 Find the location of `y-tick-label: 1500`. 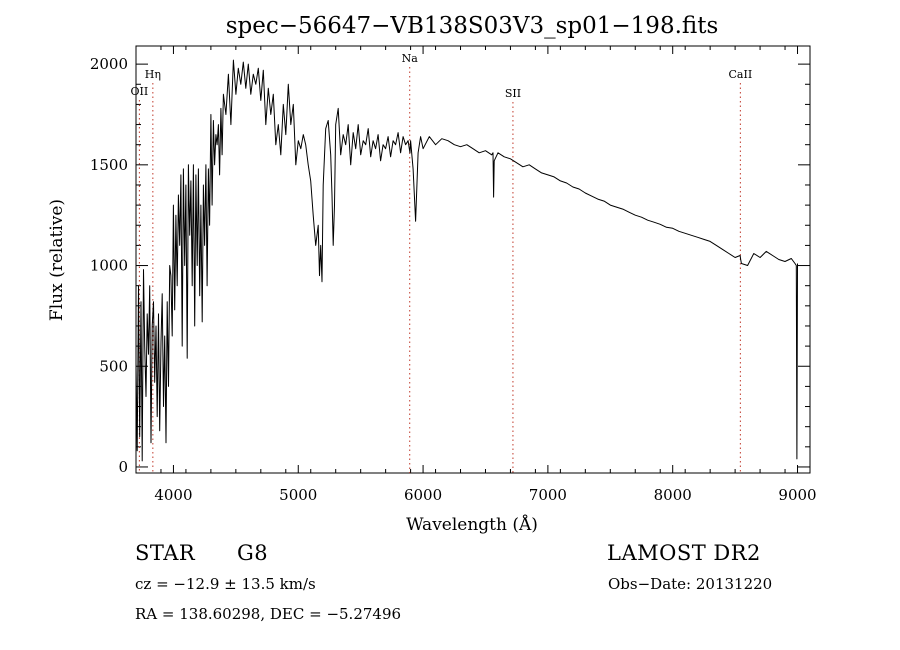

y-tick-label: 1500 is located at coordinates (109, 165).